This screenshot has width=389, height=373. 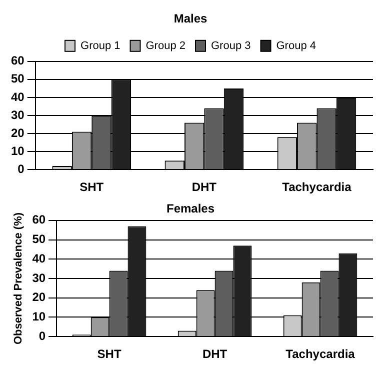 What do you see at coordinates (100, 46) in the screenshot?
I see `legend-label: Group 1` at bounding box center [100, 46].